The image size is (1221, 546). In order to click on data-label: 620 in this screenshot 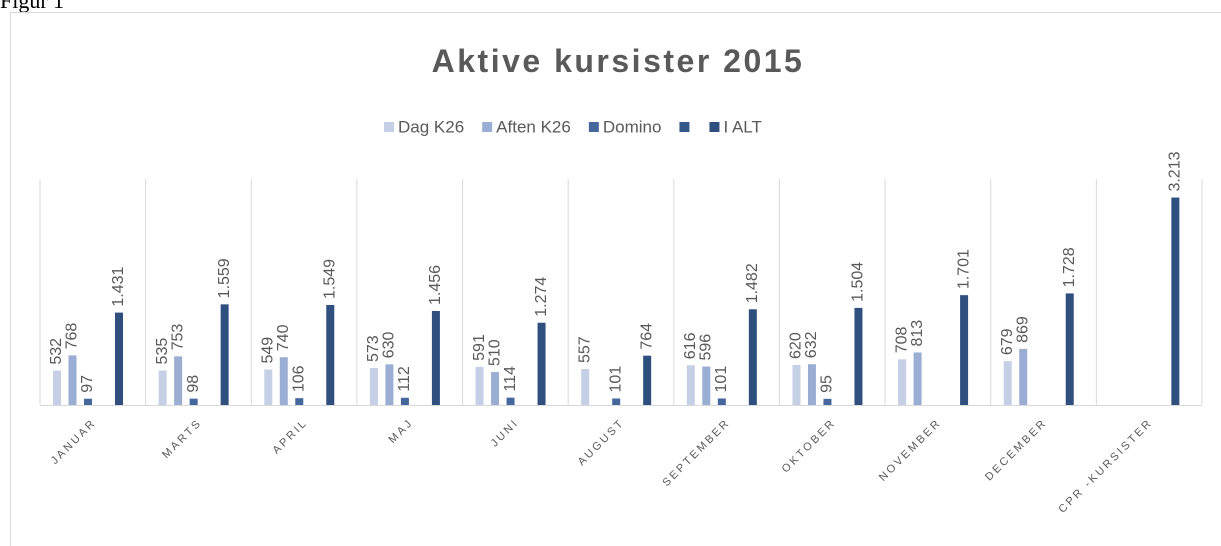, I will do `click(796, 345)`.